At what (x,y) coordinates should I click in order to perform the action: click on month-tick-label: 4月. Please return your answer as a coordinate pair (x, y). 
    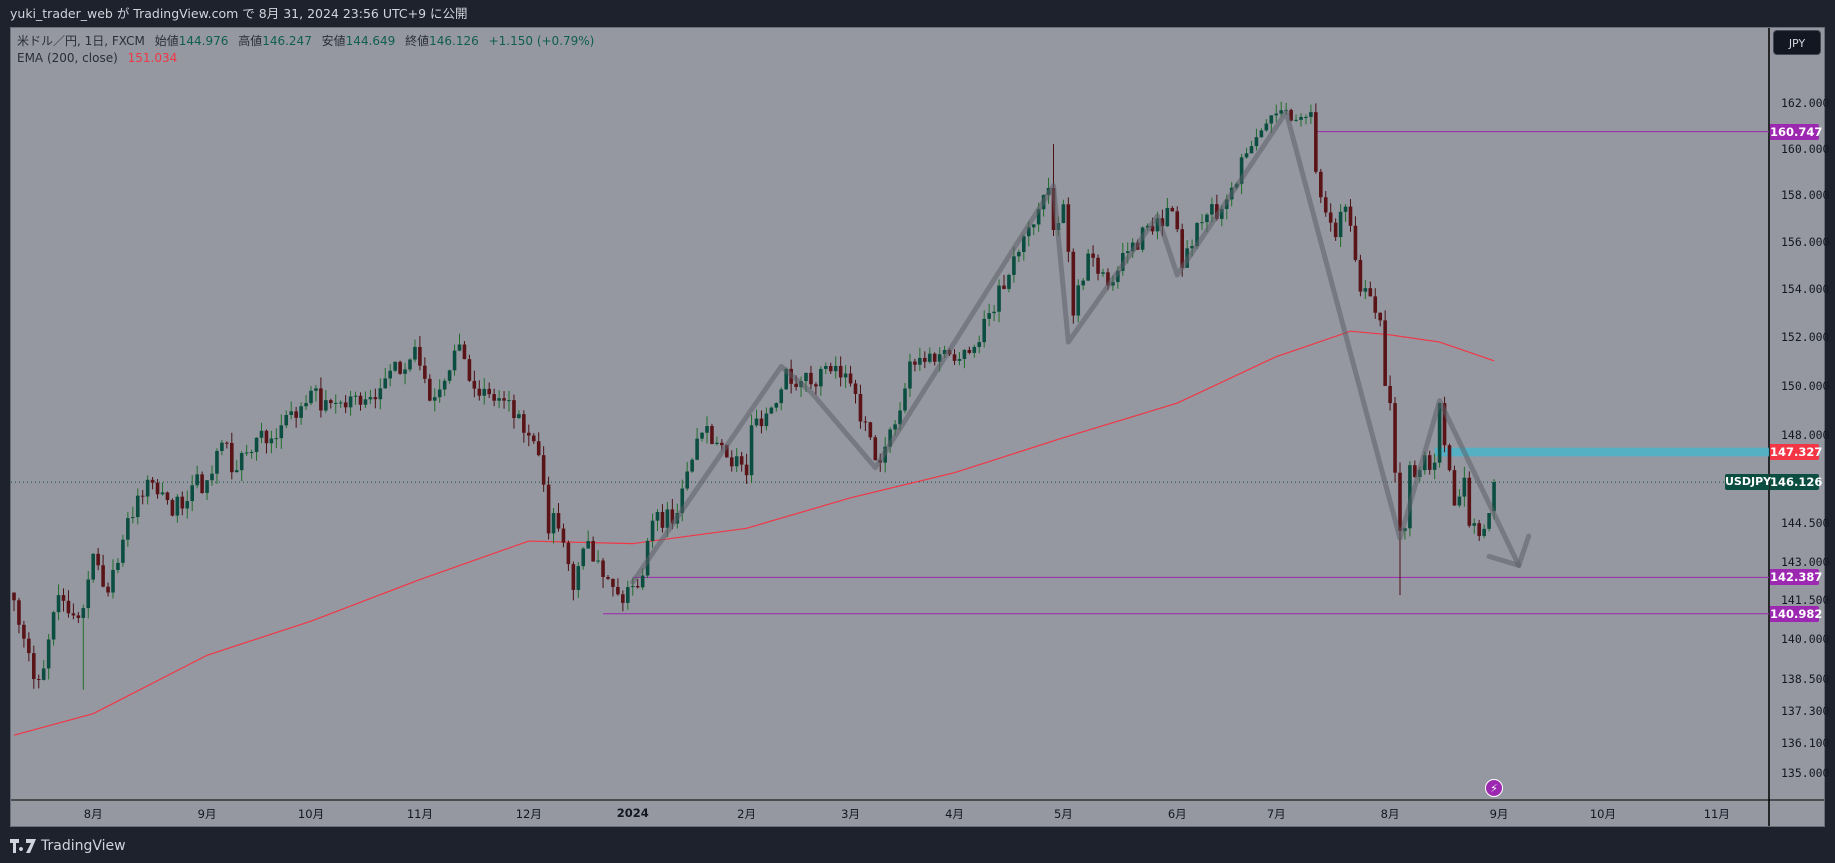
    Looking at the image, I should click on (954, 814).